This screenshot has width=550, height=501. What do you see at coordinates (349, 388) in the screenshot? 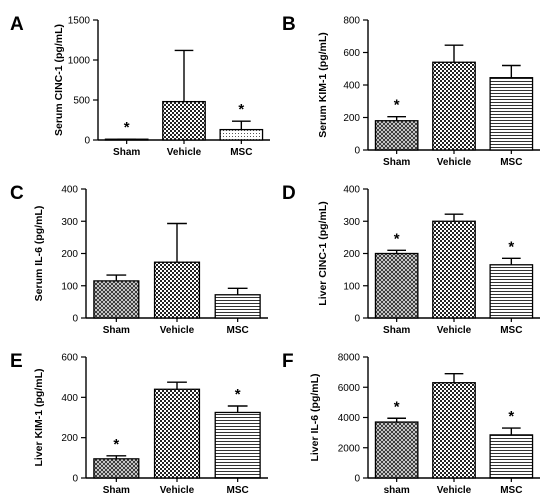
I see `y-tick-label: 6000` at bounding box center [349, 388].